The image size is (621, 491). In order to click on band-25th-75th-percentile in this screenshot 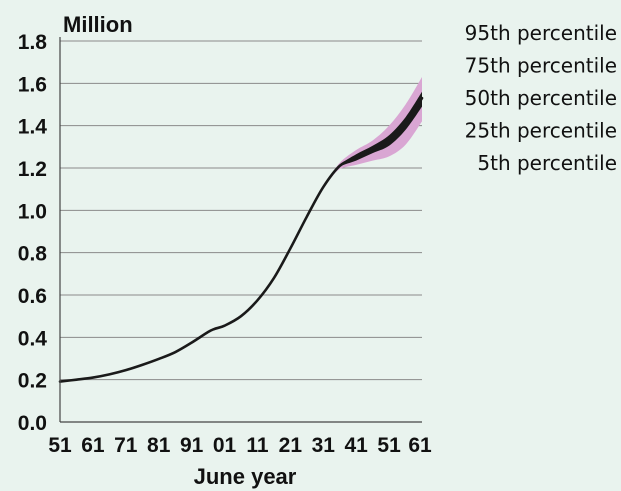, I will do `click(375, 135)`.